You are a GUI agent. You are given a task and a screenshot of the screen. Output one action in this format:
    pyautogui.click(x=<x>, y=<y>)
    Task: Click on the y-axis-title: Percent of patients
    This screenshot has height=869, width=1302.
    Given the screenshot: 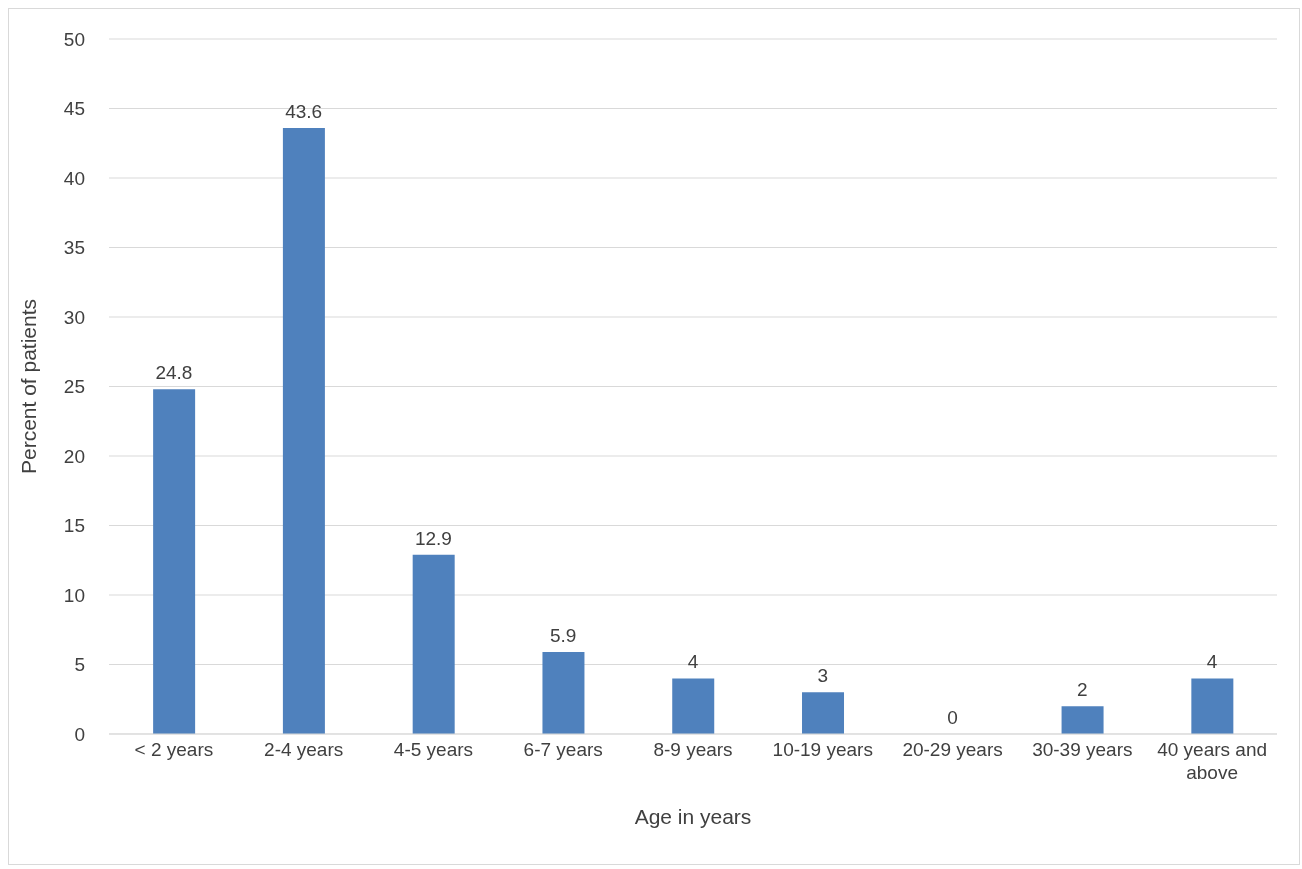 What is the action you would take?
    pyautogui.click(x=29, y=386)
    